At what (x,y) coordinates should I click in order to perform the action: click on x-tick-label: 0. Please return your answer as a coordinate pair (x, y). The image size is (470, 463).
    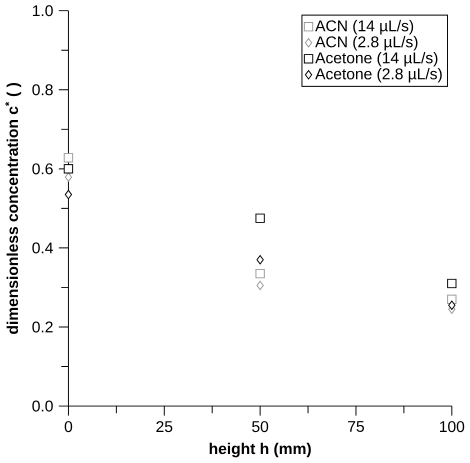
    Looking at the image, I should click on (68, 426).